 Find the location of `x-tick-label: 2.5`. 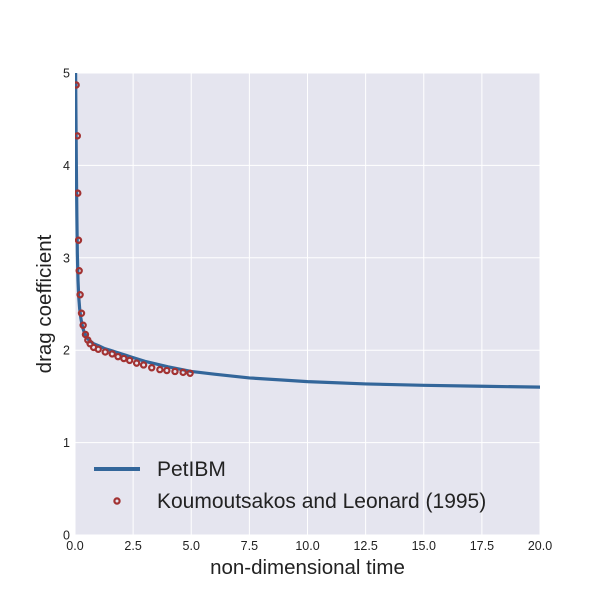

x-tick-label: 2.5 is located at coordinates (132, 546).